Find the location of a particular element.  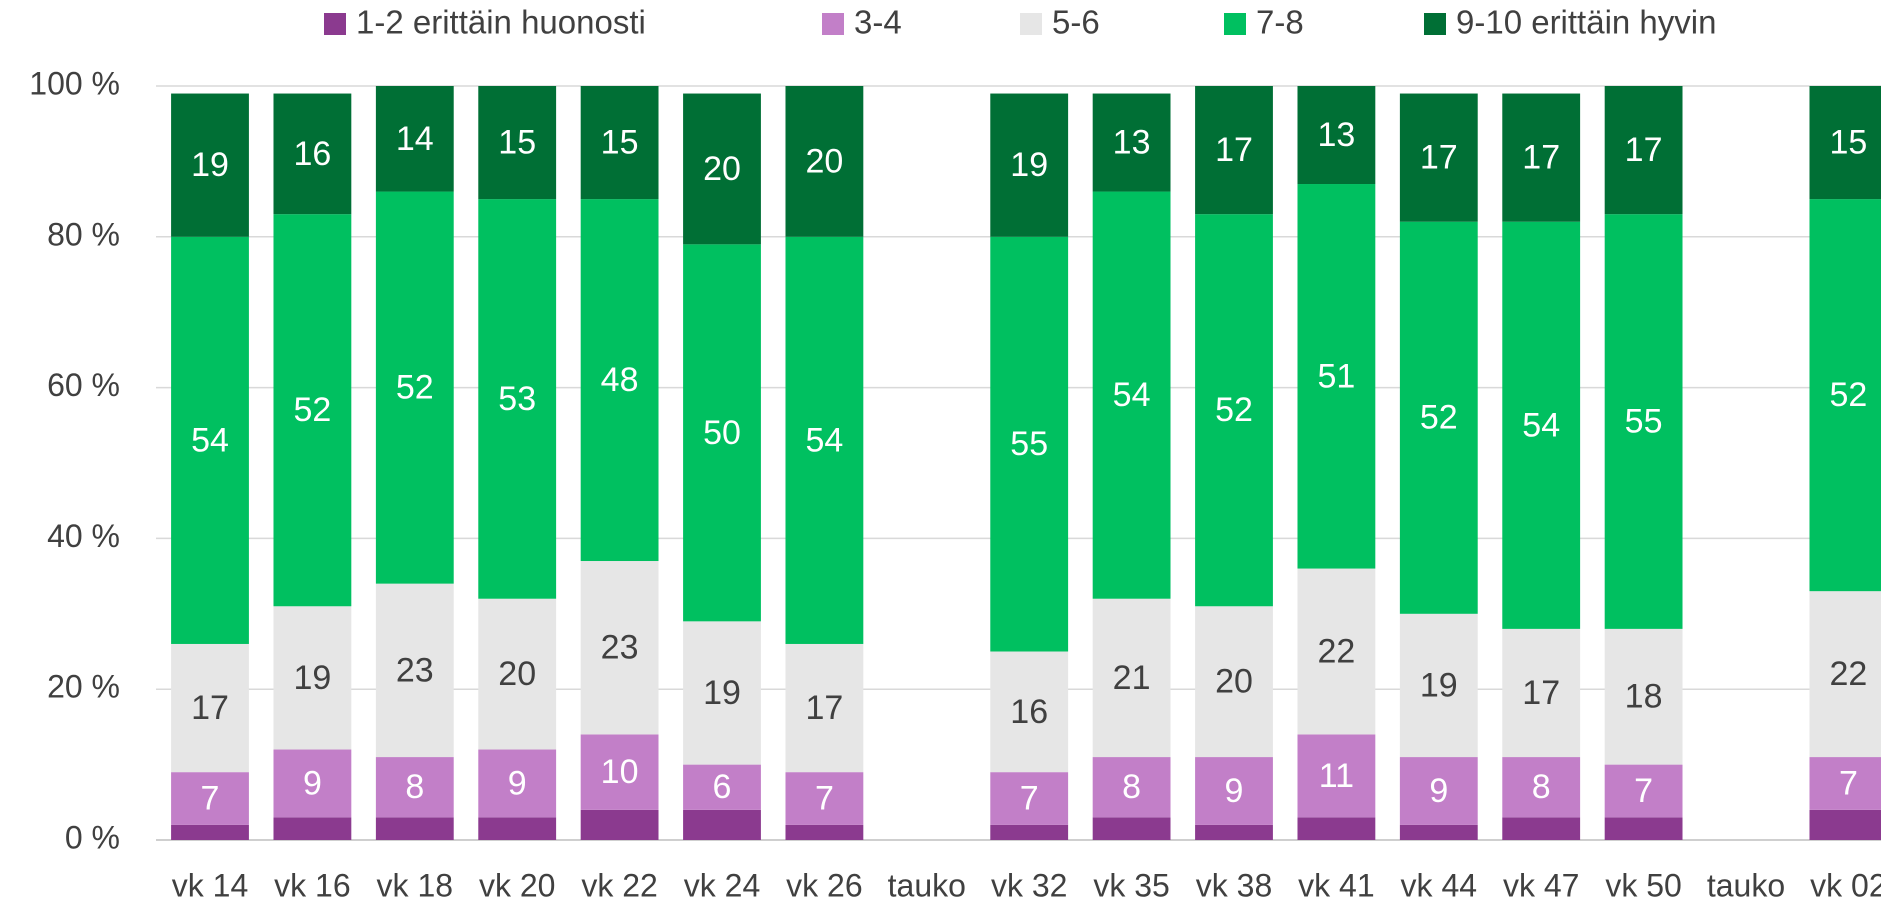

data-label: 14 is located at coordinates (415, 139).